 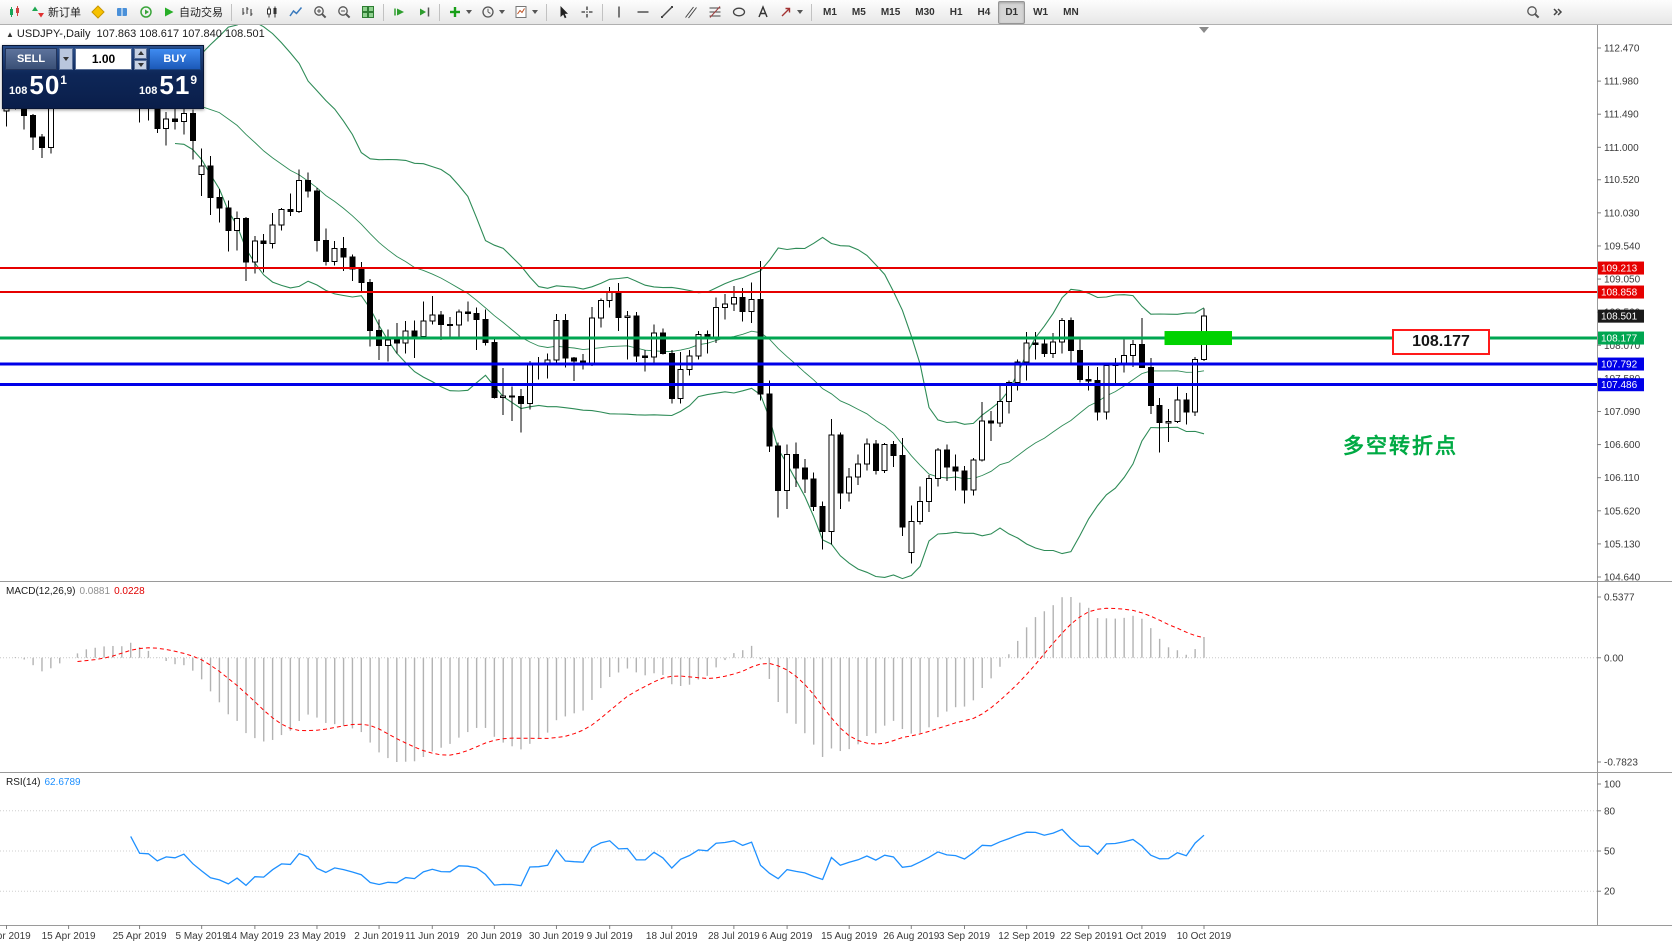 I want to click on signals-play-icon, so click(x=145, y=12).